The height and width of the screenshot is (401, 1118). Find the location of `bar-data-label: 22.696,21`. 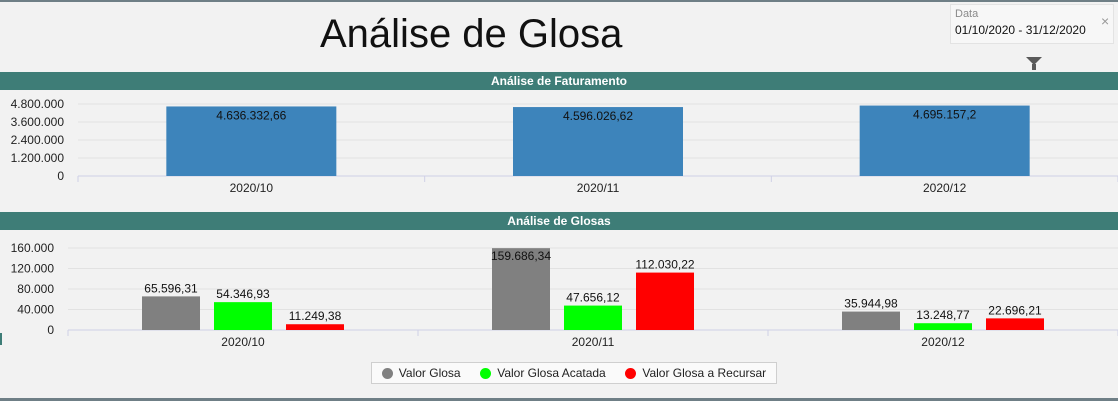

bar-data-label: 22.696,21 is located at coordinates (1015, 310).